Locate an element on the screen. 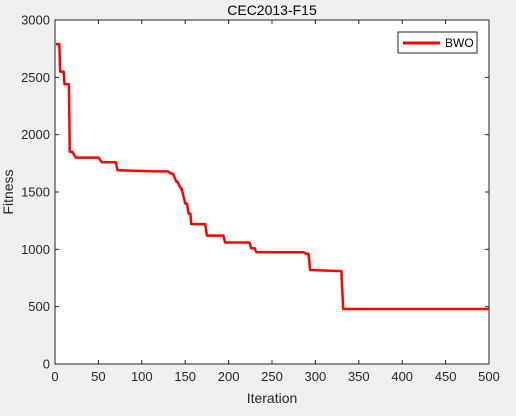  y-tick-label: 3000 is located at coordinates (35, 20).